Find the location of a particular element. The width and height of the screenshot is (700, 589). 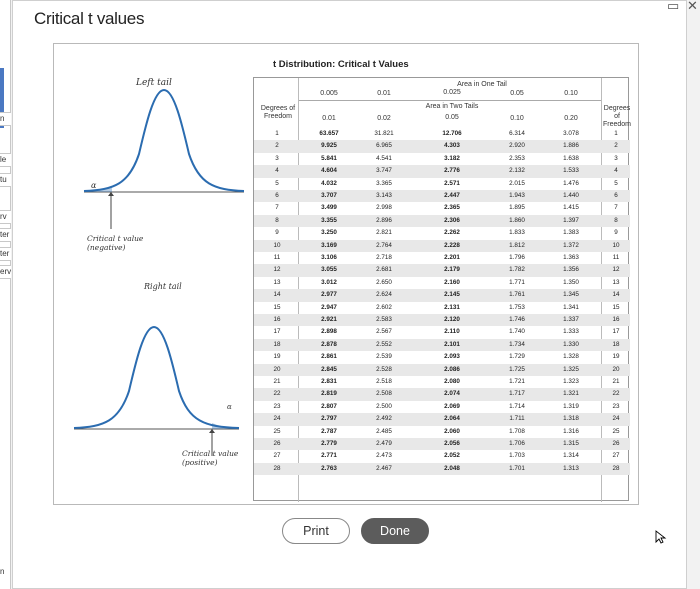

close-icon: ✕ is located at coordinates (692, 6).